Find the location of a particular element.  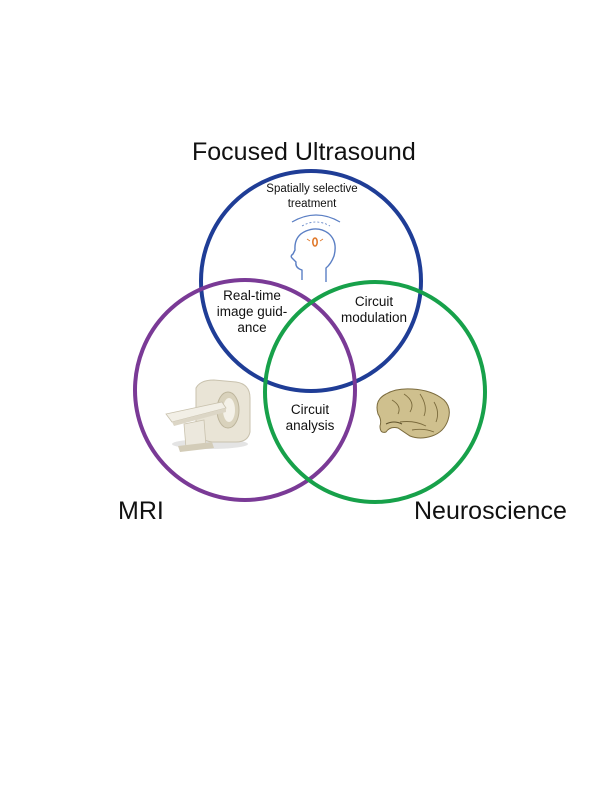

brain-icon is located at coordinates (413, 413).